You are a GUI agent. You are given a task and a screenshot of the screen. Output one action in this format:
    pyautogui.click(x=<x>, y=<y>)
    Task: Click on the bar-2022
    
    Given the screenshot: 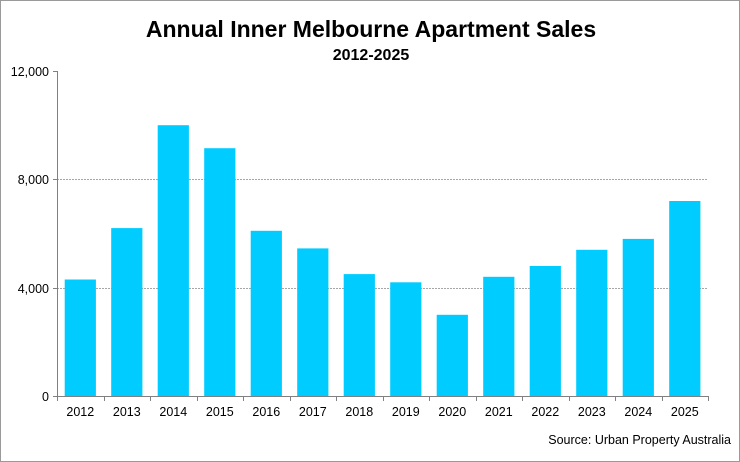 What is the action you would take?
    pyautogui.click(x=545, y=331)
    